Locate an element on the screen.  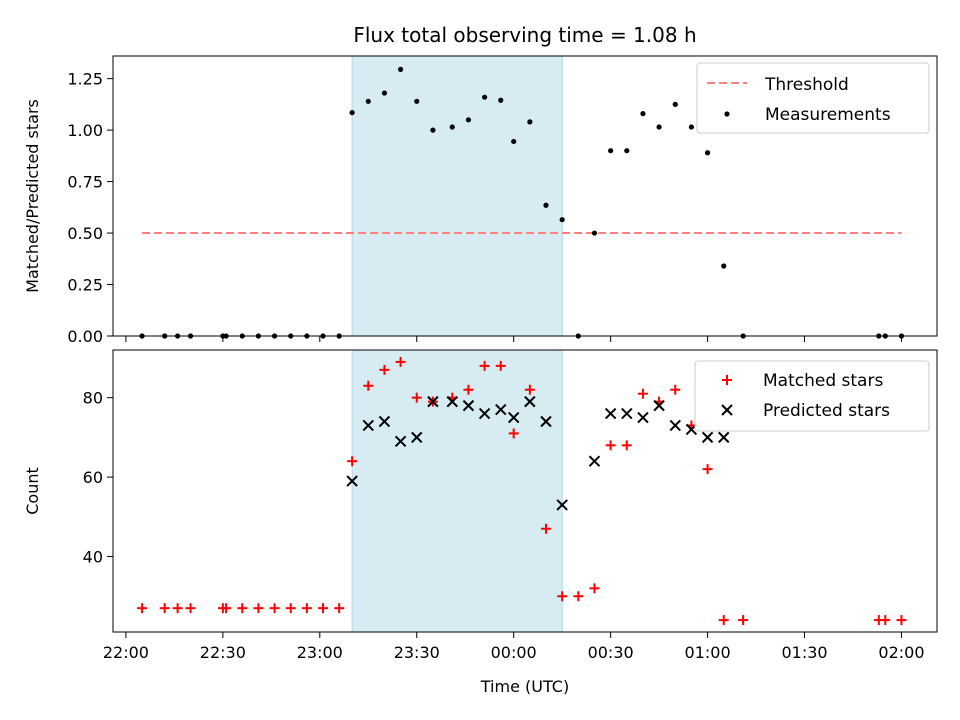
x-tick-label-0: 22:00 is located at coordinates (126, 652).